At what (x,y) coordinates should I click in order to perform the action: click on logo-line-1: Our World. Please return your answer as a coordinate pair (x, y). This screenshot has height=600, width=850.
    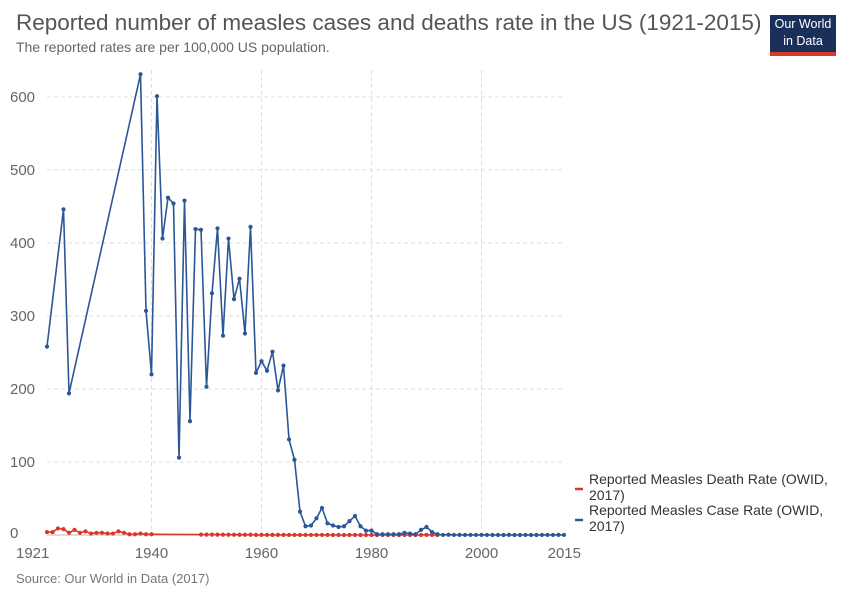
    Looking at the image, I should click on (803, 24).